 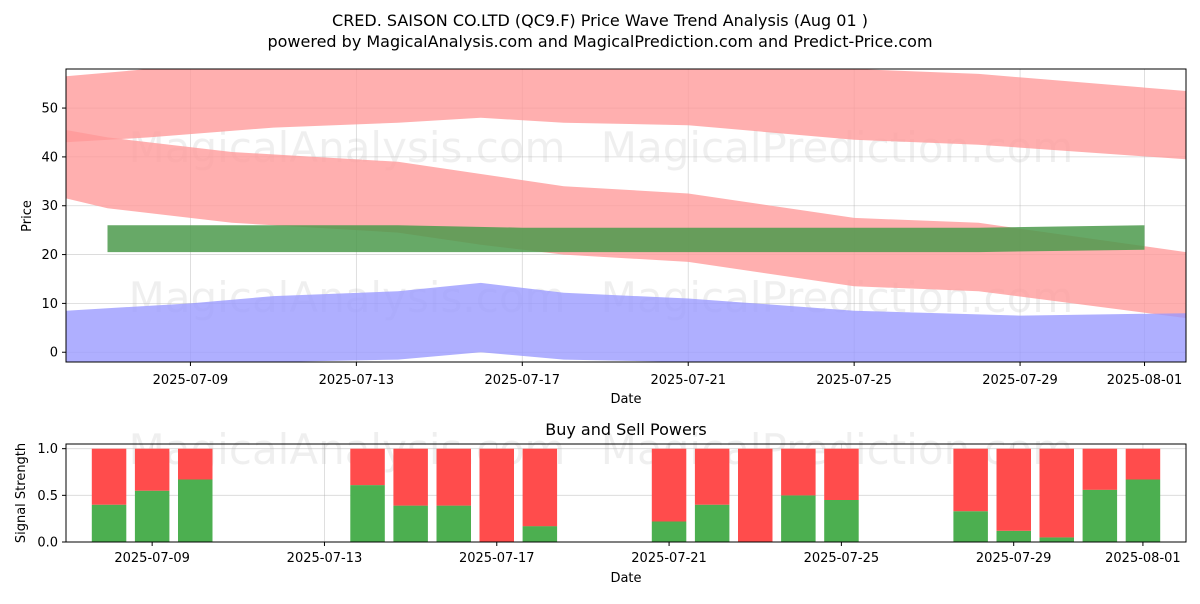 What do you see at coordinates (49, 157) in the screenshot?
I see `price-y-tick-label: 40` at bounding box center [49, 157].